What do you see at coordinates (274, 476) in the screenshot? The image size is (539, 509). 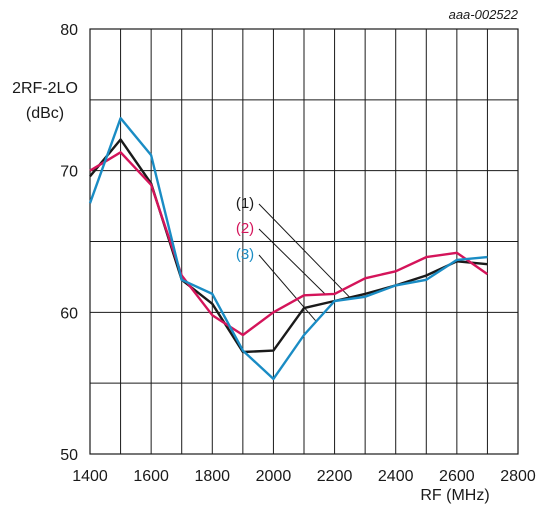 I see `x-tick-label: 2000` at bounding box center [274, 476].